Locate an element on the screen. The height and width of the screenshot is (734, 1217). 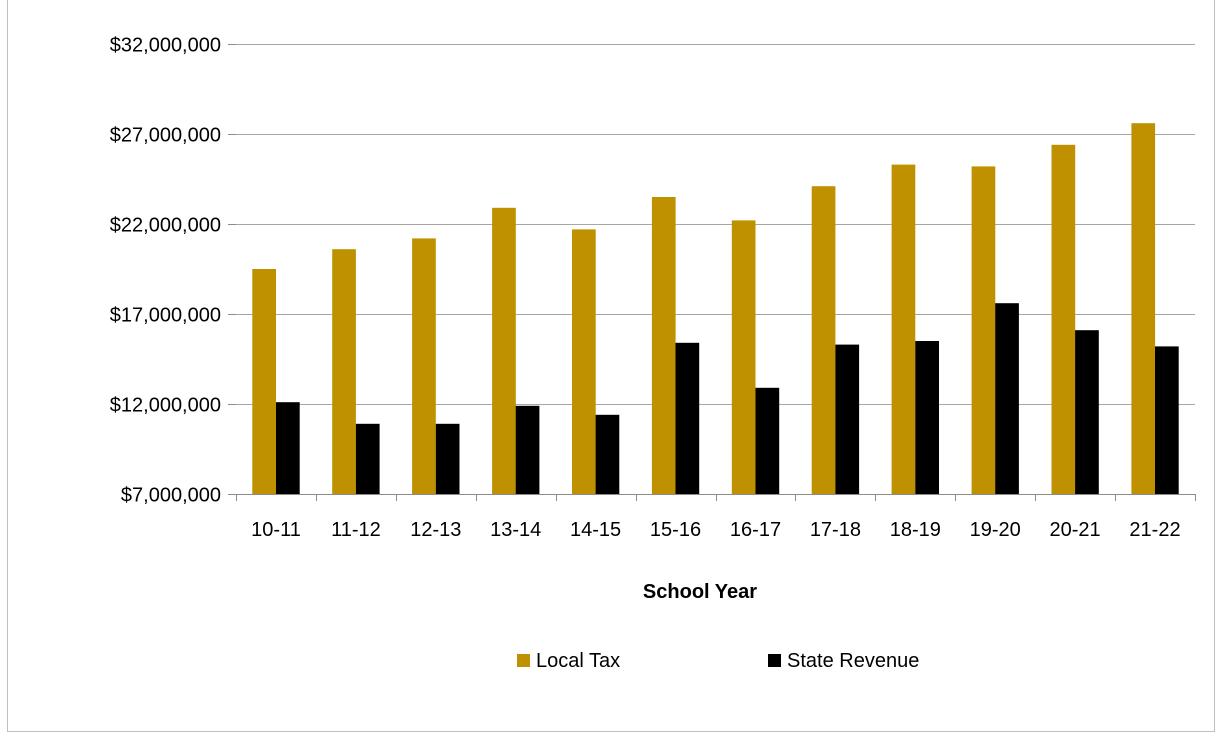
legend-label: Local Tax is located at coordinates (578, 661).